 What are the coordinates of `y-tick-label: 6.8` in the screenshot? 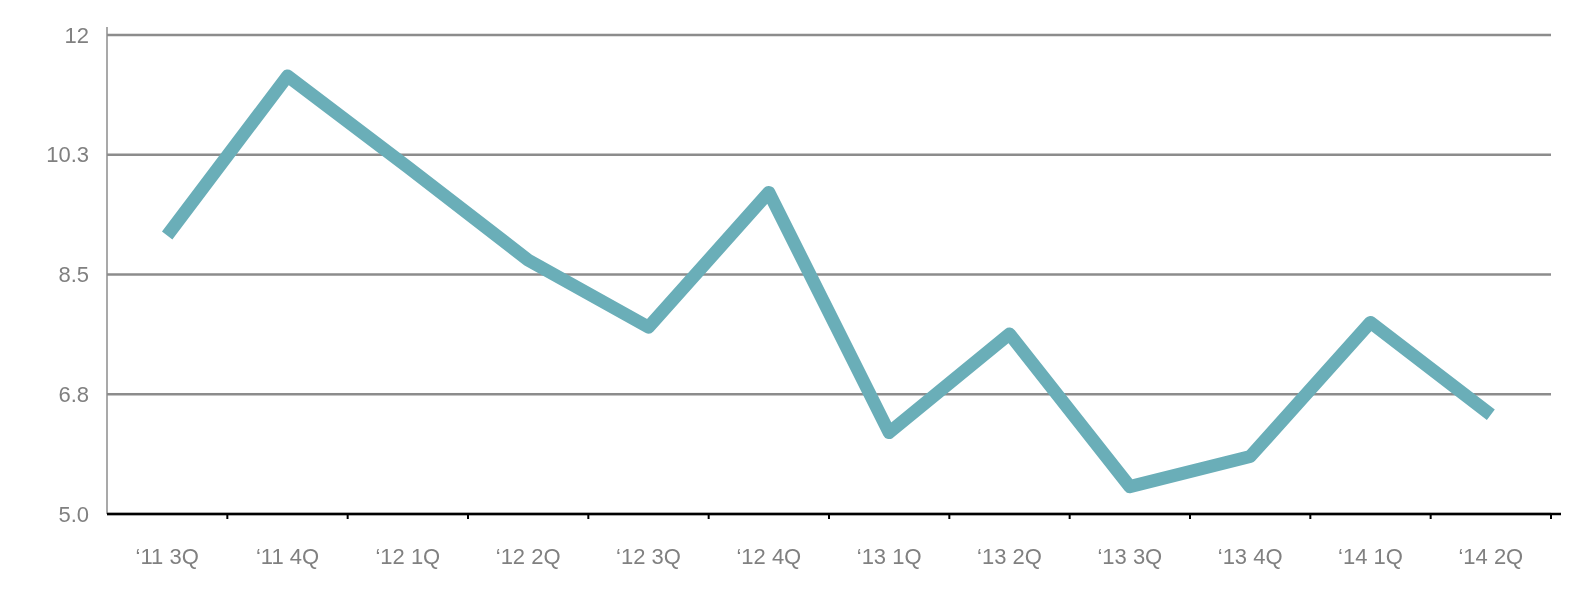 It's located at (73, 394).